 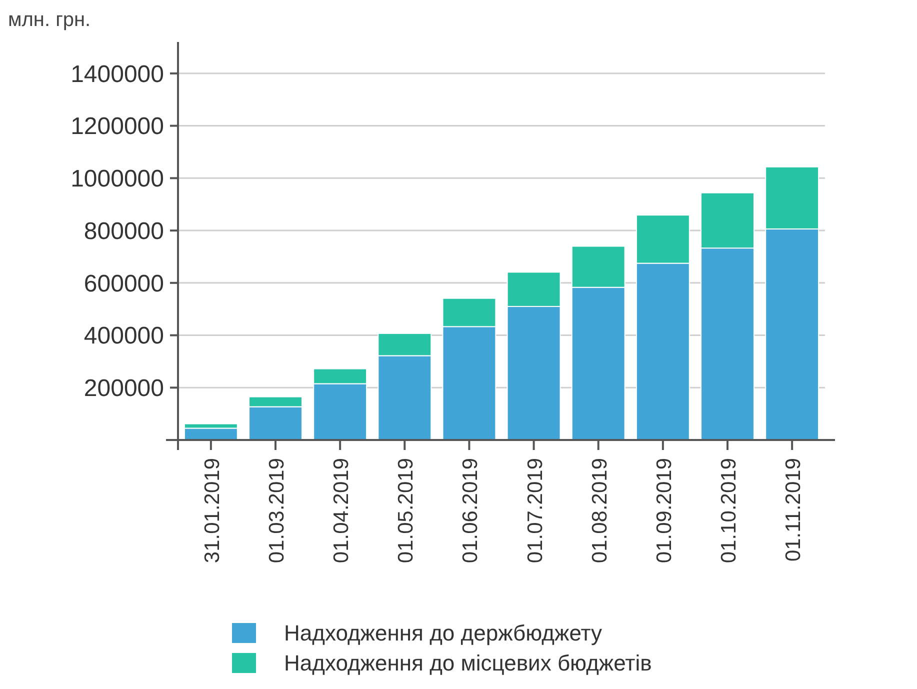 What do you see at coordinates (117, 126) in the screenshot?
I see `y-tick-label: 1200000` at bounding box center [117, 126].